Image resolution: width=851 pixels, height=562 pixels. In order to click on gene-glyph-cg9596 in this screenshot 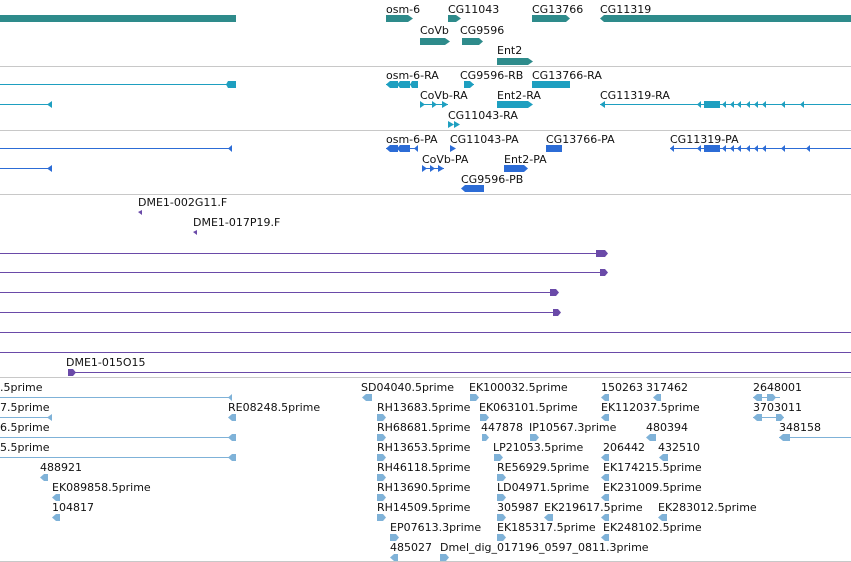, I will do `click(472, 41)`.